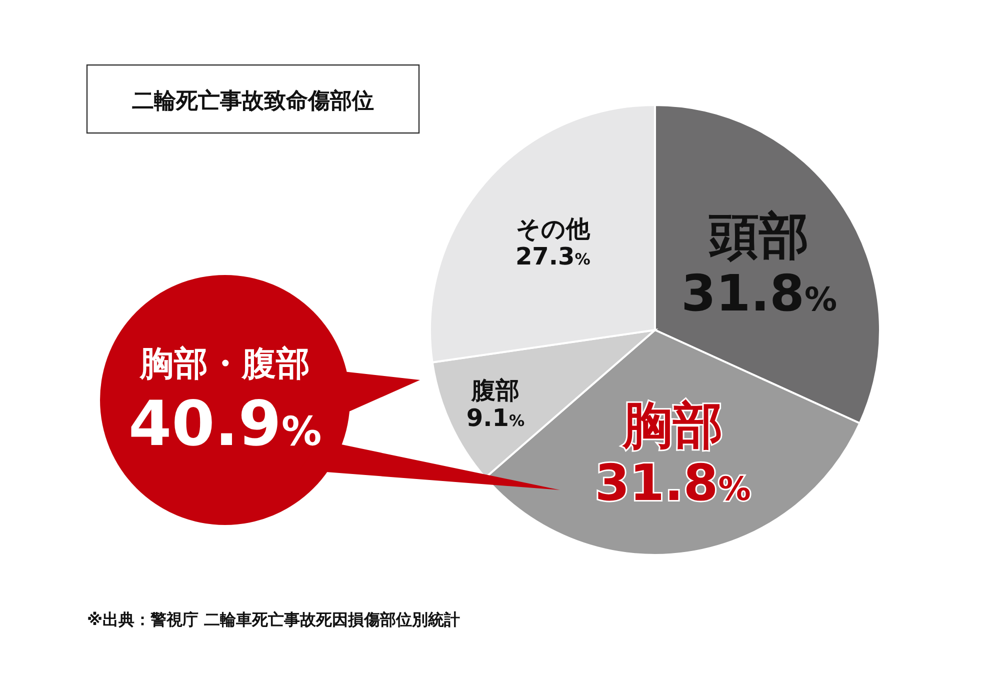 This screenshot has height=690, width=1000. Describe the element at coordinates (553, 256) in the screenshot. I see `data-label: 27.3%` at that location.